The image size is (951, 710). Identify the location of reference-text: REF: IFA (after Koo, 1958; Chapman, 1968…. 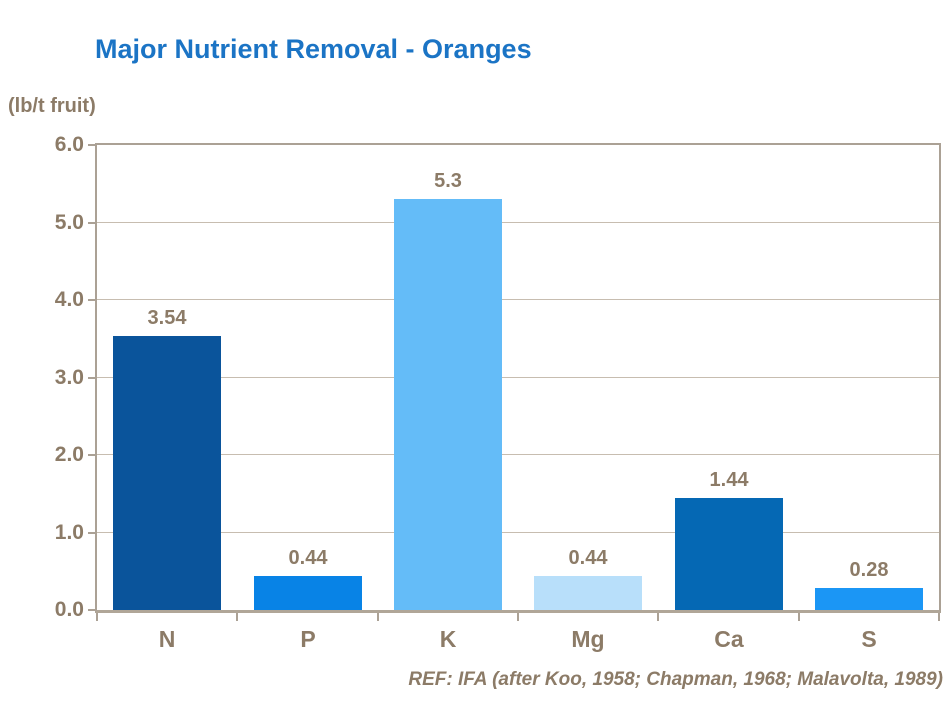
(675, 679).